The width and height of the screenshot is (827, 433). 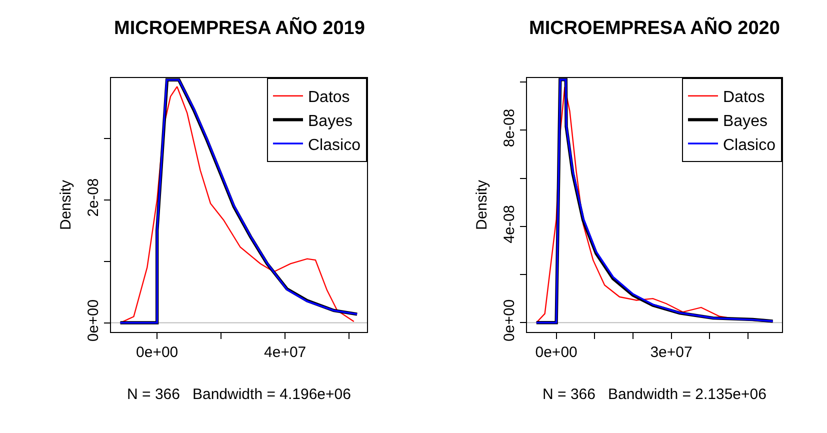 I want to click on x-tick-label: 4e+07, so click(x=285, y=352).